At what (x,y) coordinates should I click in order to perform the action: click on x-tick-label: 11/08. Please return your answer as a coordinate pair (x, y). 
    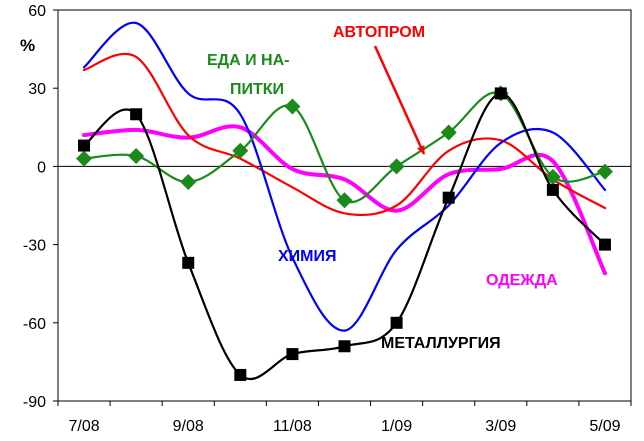
    Looking at the image, I should click on (292, 426).